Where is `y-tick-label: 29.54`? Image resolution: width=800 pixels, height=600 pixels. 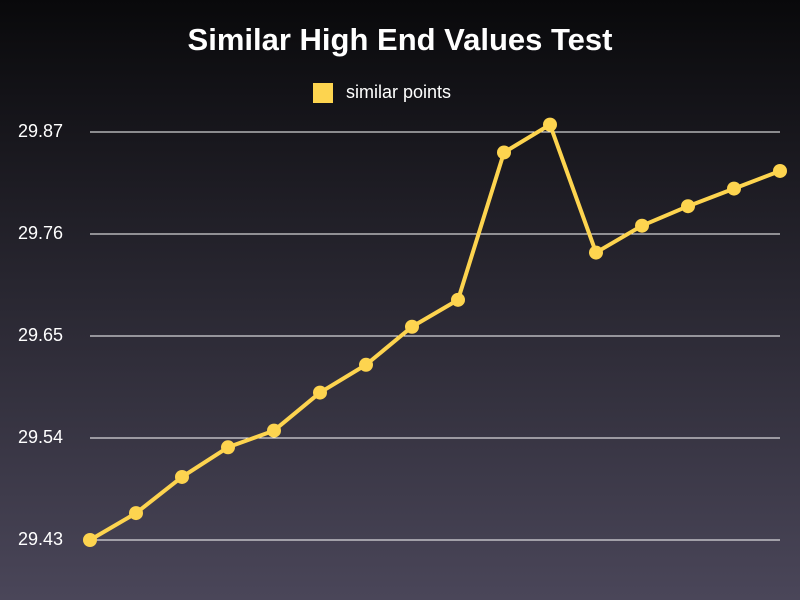
y-tick-label: 29.54 is located at coordinates (40, 437).